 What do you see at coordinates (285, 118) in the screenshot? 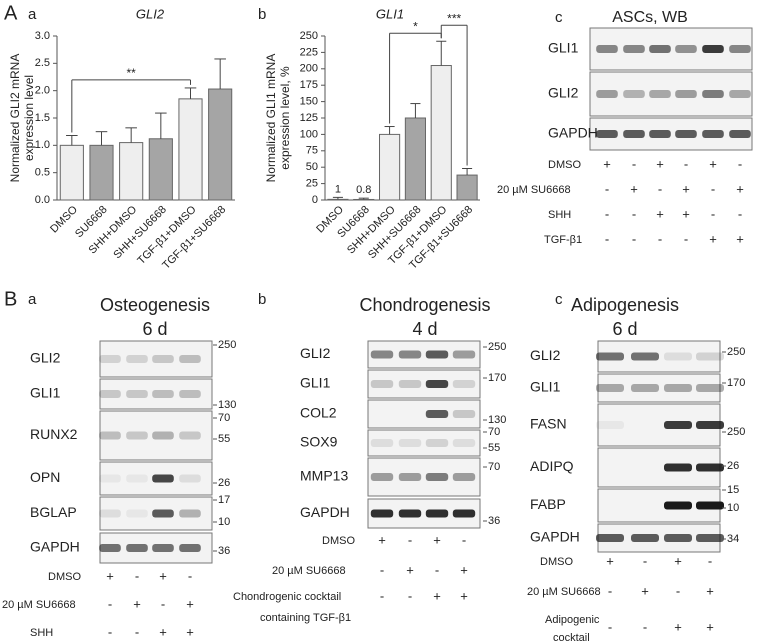
I see `y-axis-label: expression level, %` at bounding box center [285, 118].